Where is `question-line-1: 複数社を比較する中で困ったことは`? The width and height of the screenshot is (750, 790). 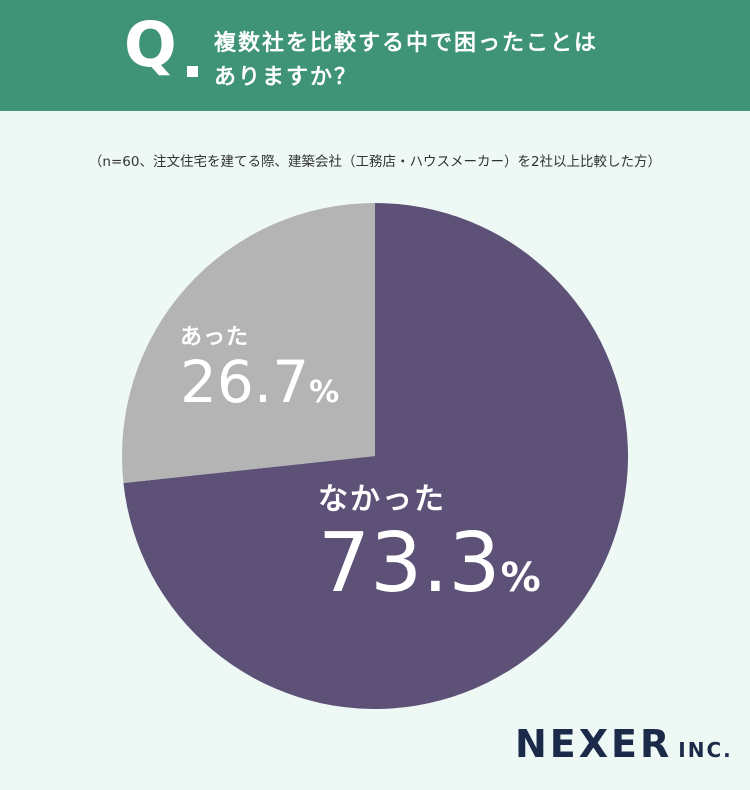 question-line-1: 複数社を比較する中で困ったことは is located at coordinates (406, 43).